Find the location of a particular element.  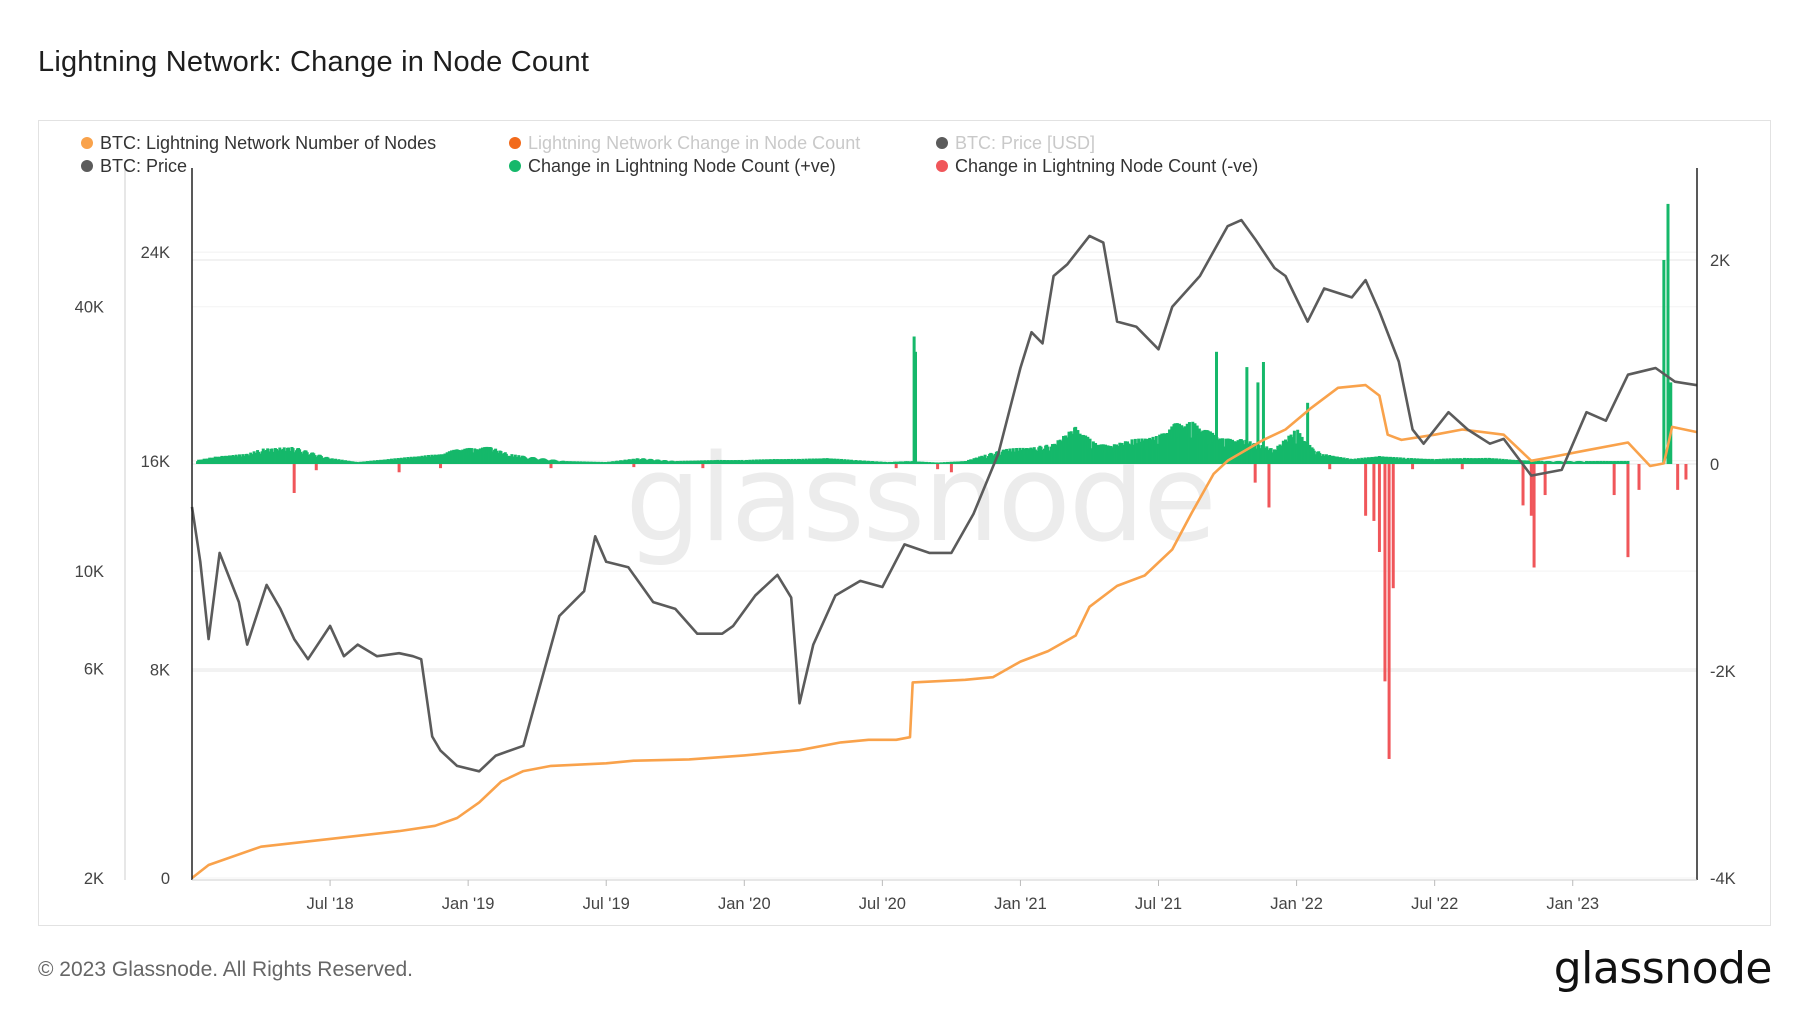

x-axis-tick: Jan '23 is located at coordinates (1572, 904).